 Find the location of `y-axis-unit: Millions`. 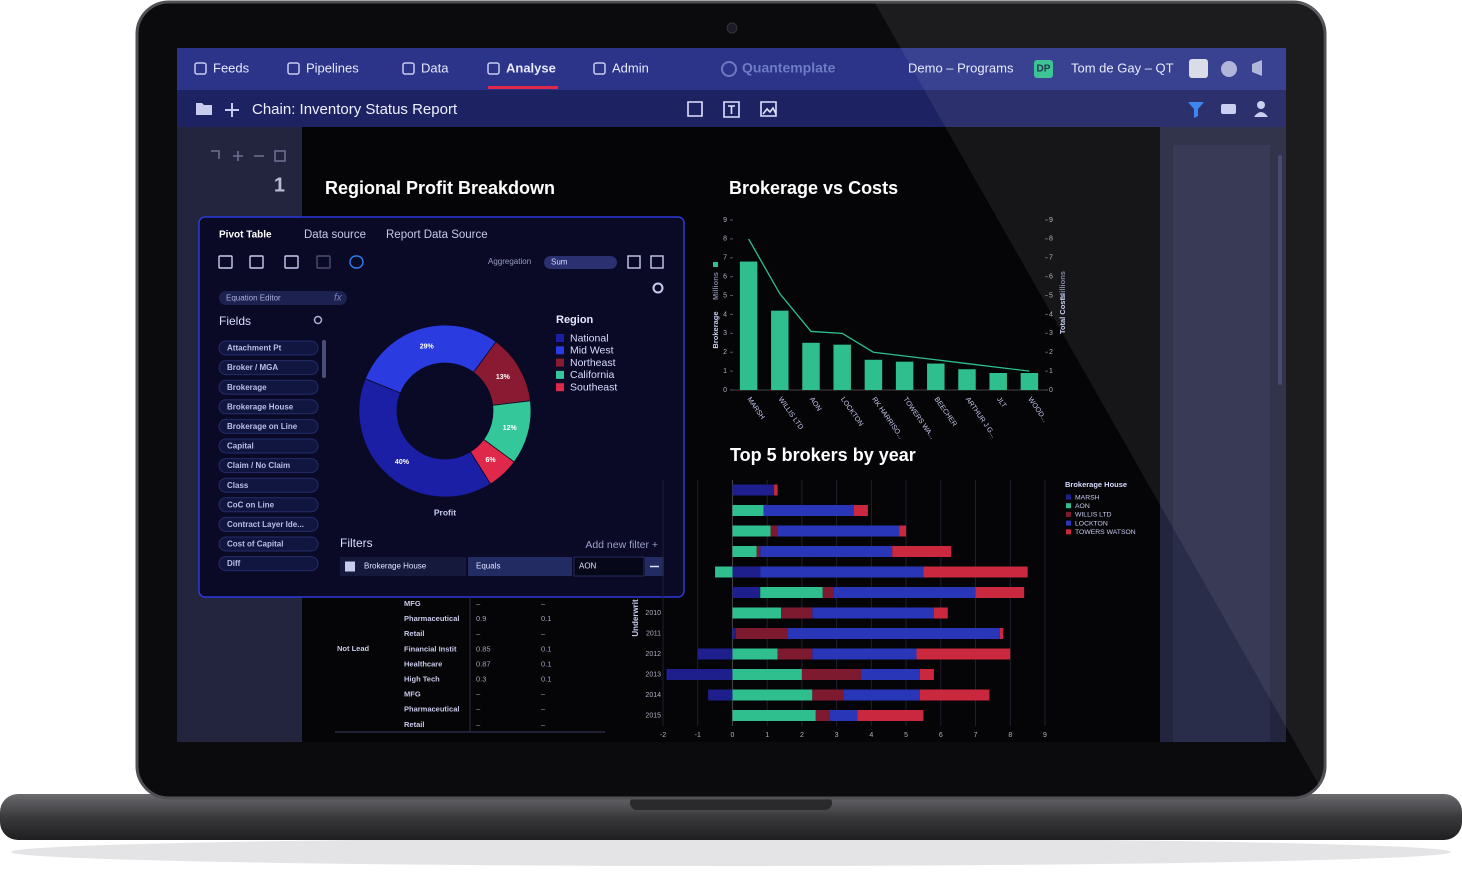

y-axis-unit: Millions is located at coordinates (715, 286).